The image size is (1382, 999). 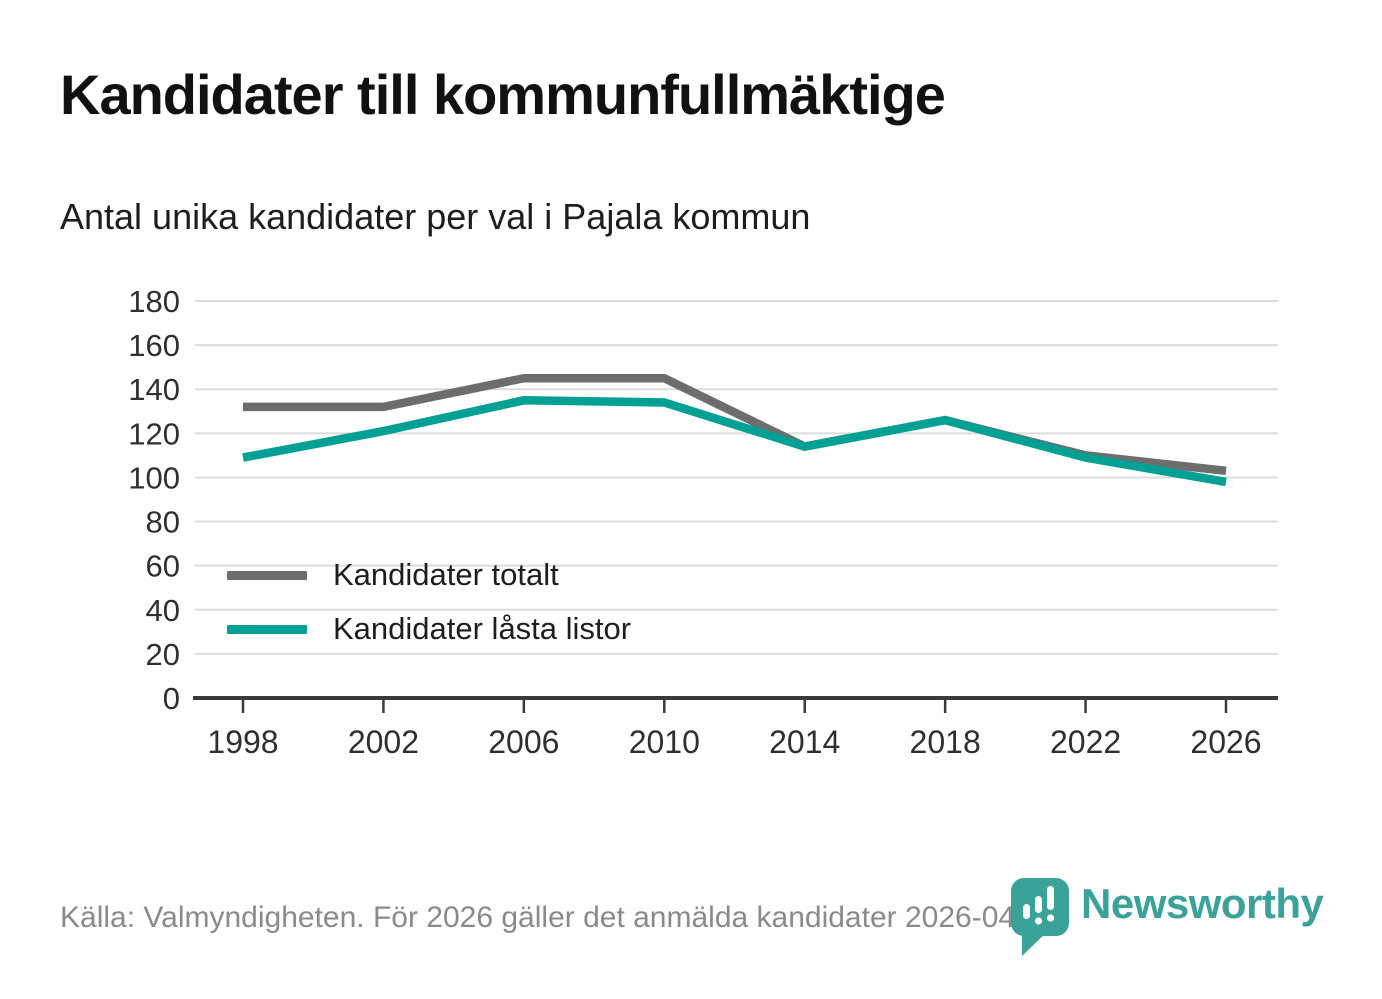 I want to click on x-tick-label: 2018, so click(x=945, y=742).